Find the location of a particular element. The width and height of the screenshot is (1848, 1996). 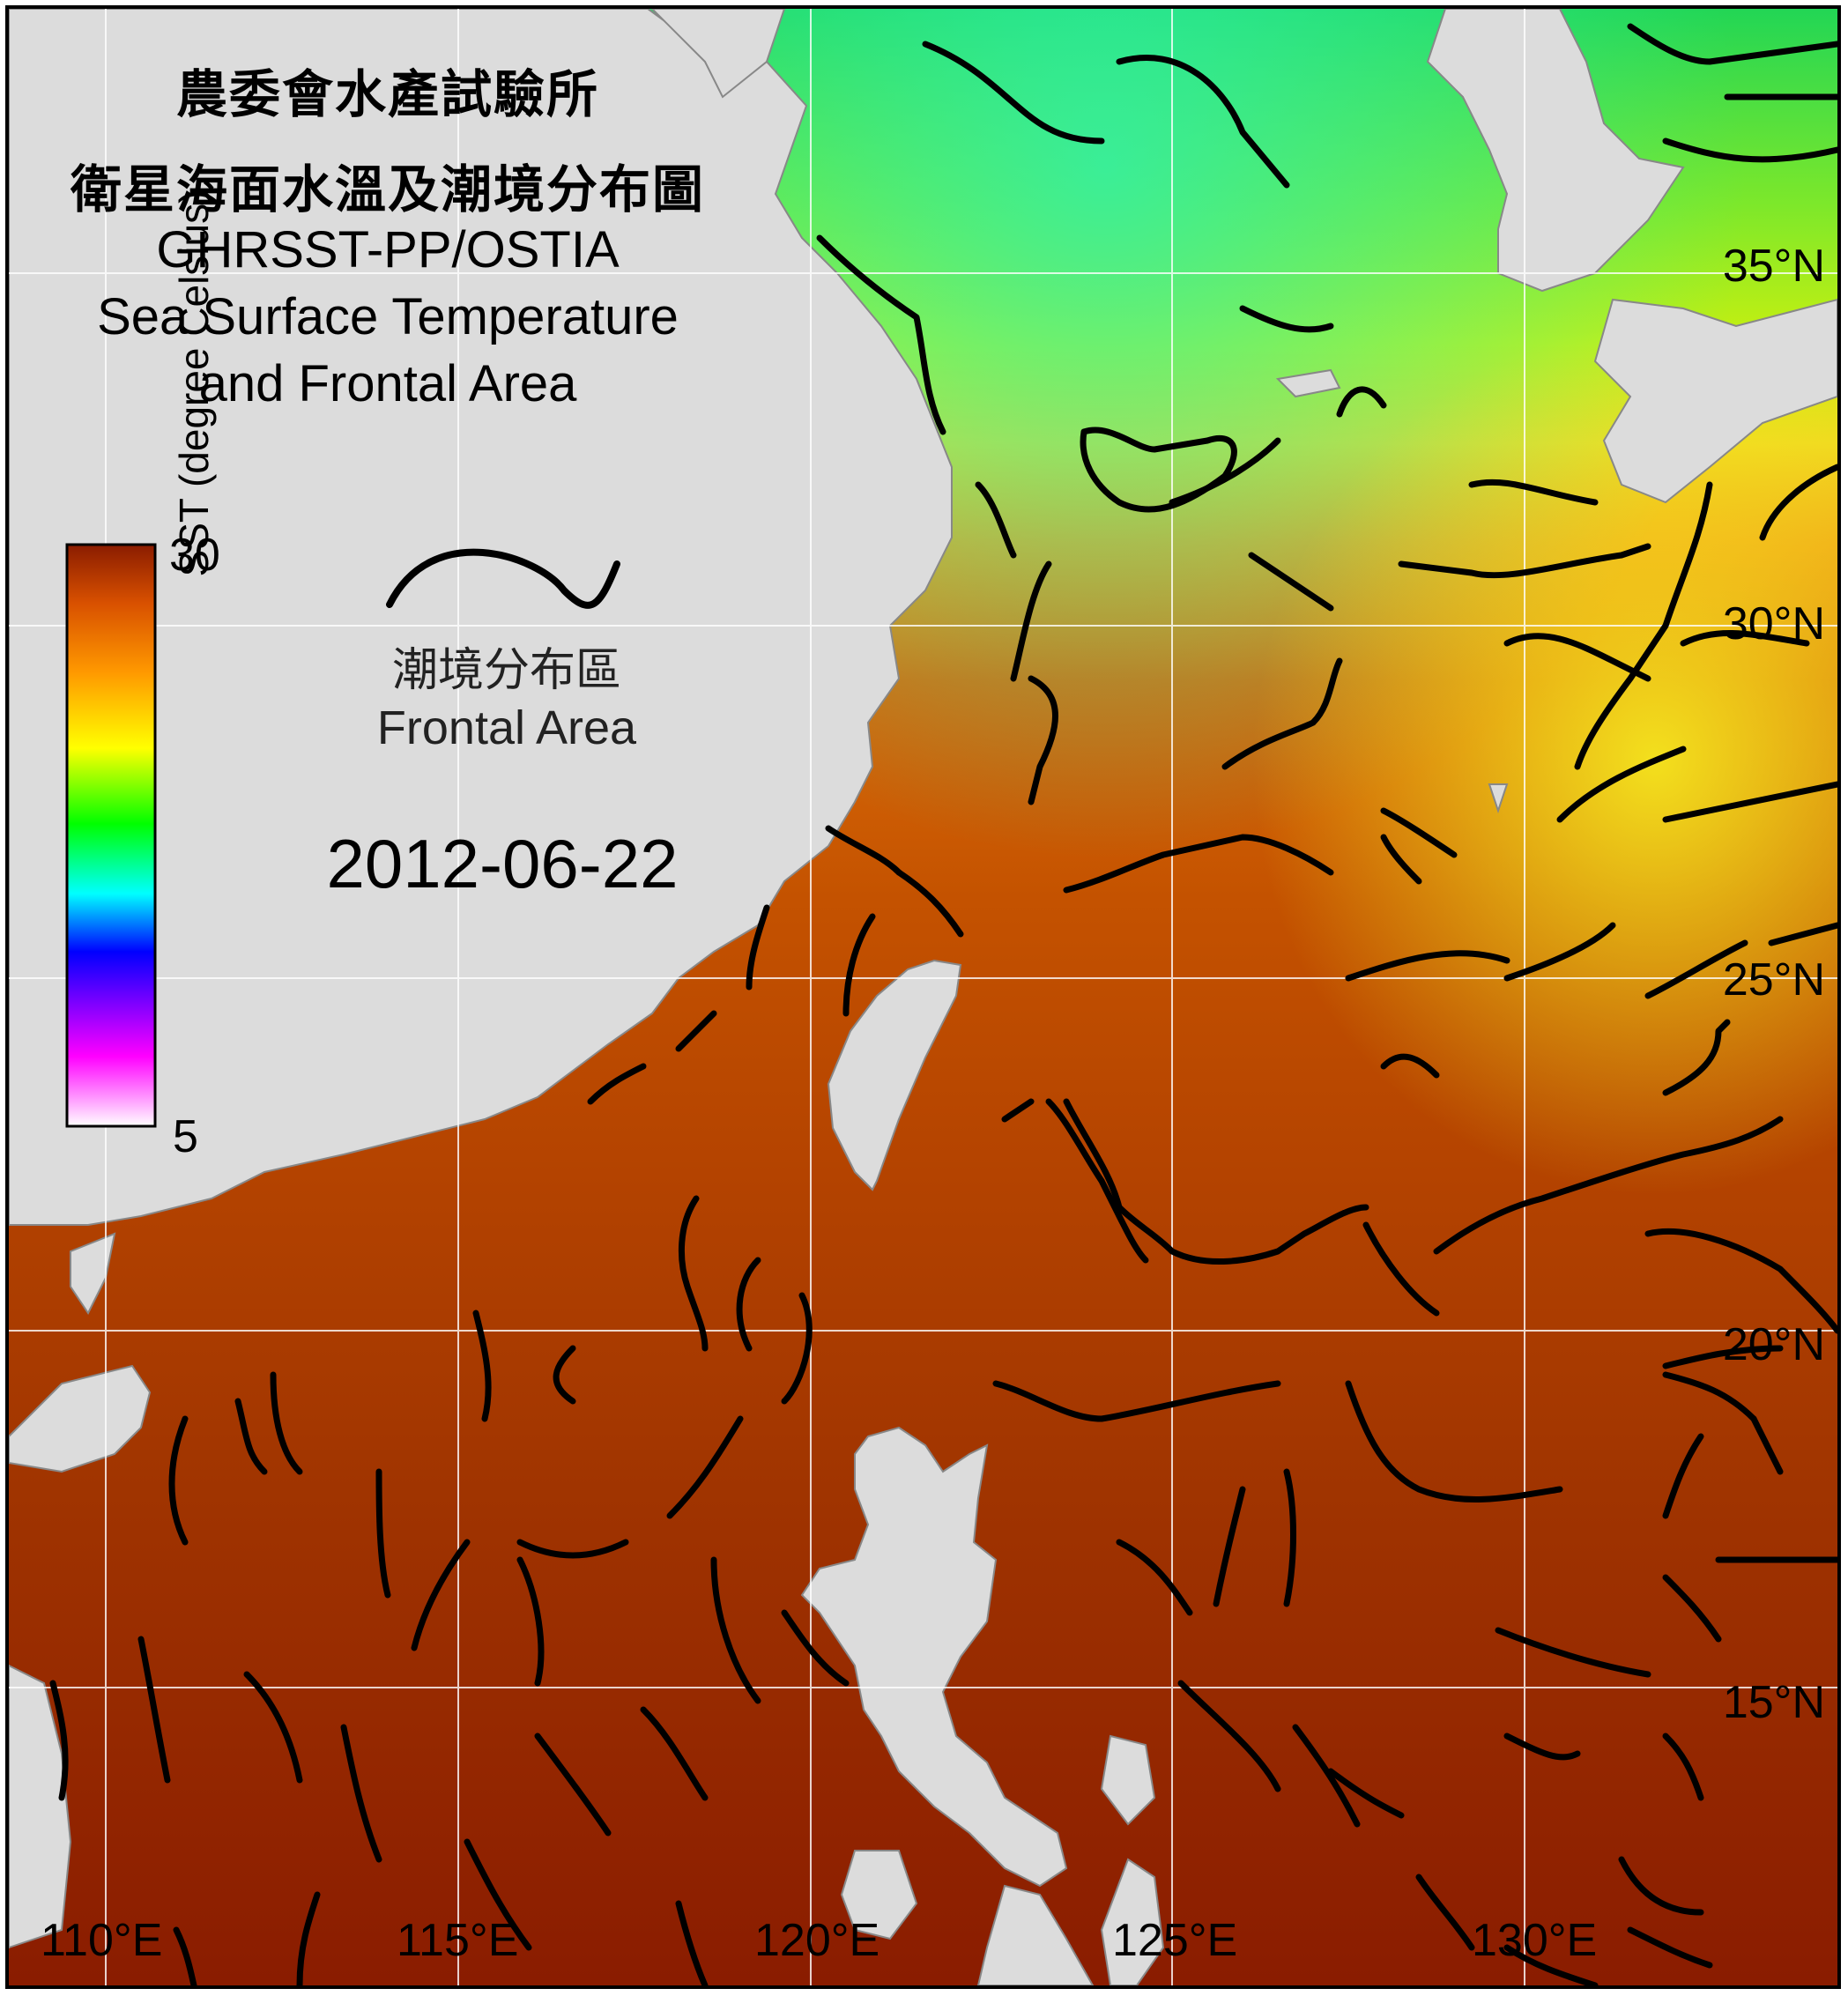

korea-peninsula is located at coordinates (1555, 151).